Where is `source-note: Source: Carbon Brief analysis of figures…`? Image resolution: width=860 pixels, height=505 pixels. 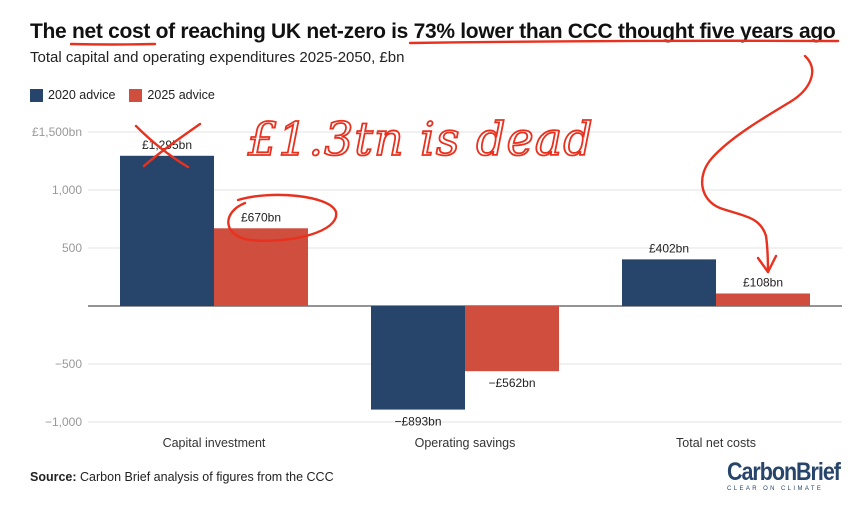
source-note: Source: Carbon Brief analysis of figures… is located at coordinates (182, 477).